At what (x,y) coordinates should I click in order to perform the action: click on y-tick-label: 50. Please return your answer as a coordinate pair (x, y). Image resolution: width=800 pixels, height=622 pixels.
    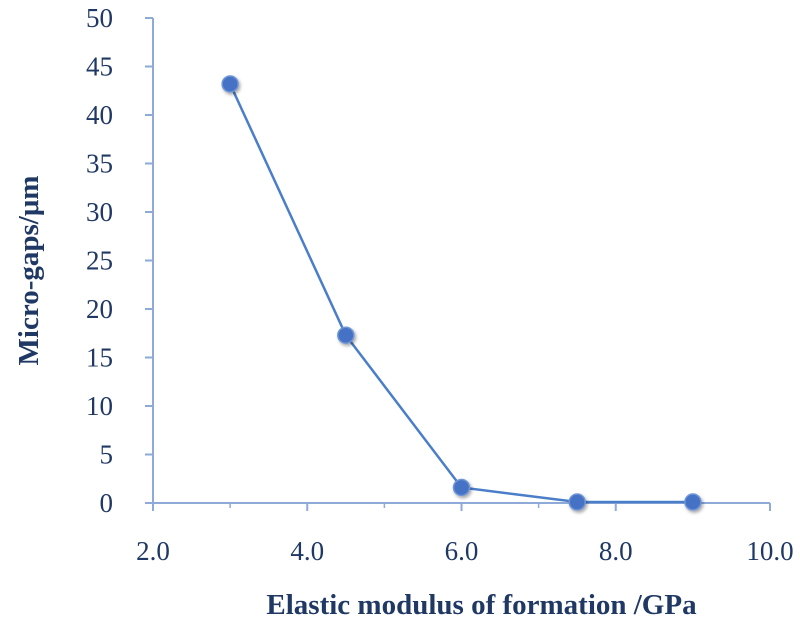
    Looking at the image, I should click on (99, 18).